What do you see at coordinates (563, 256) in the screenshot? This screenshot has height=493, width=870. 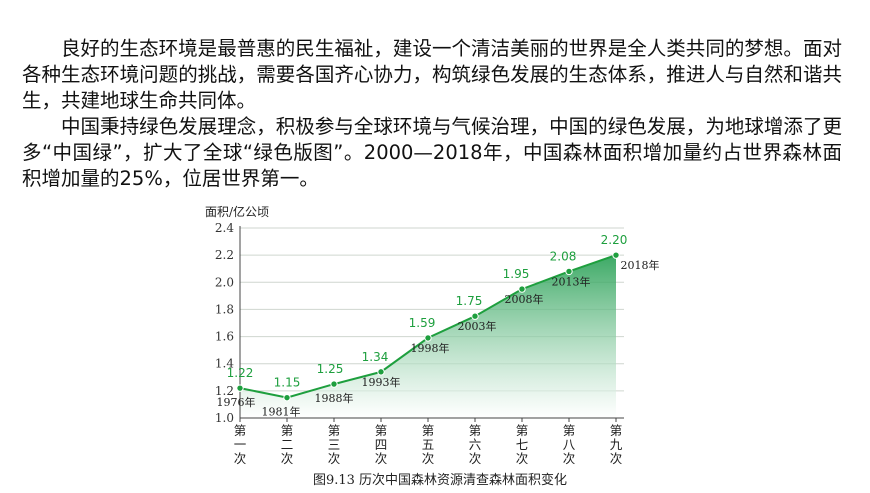 I see `value-label: 2.08` at bounding box center [563, 256].